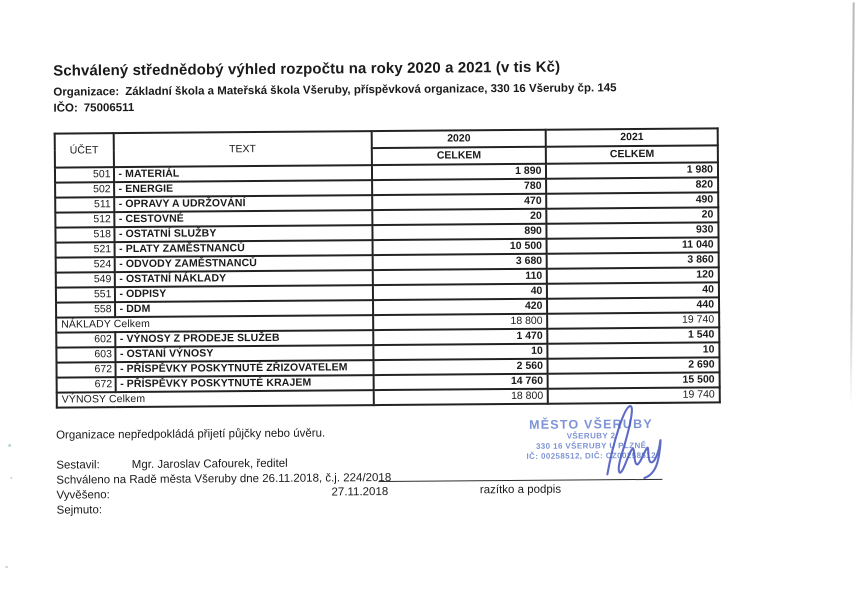 This screenshot has width=862, height=603. I want to click on handwritten-signature, so click(634, 442).